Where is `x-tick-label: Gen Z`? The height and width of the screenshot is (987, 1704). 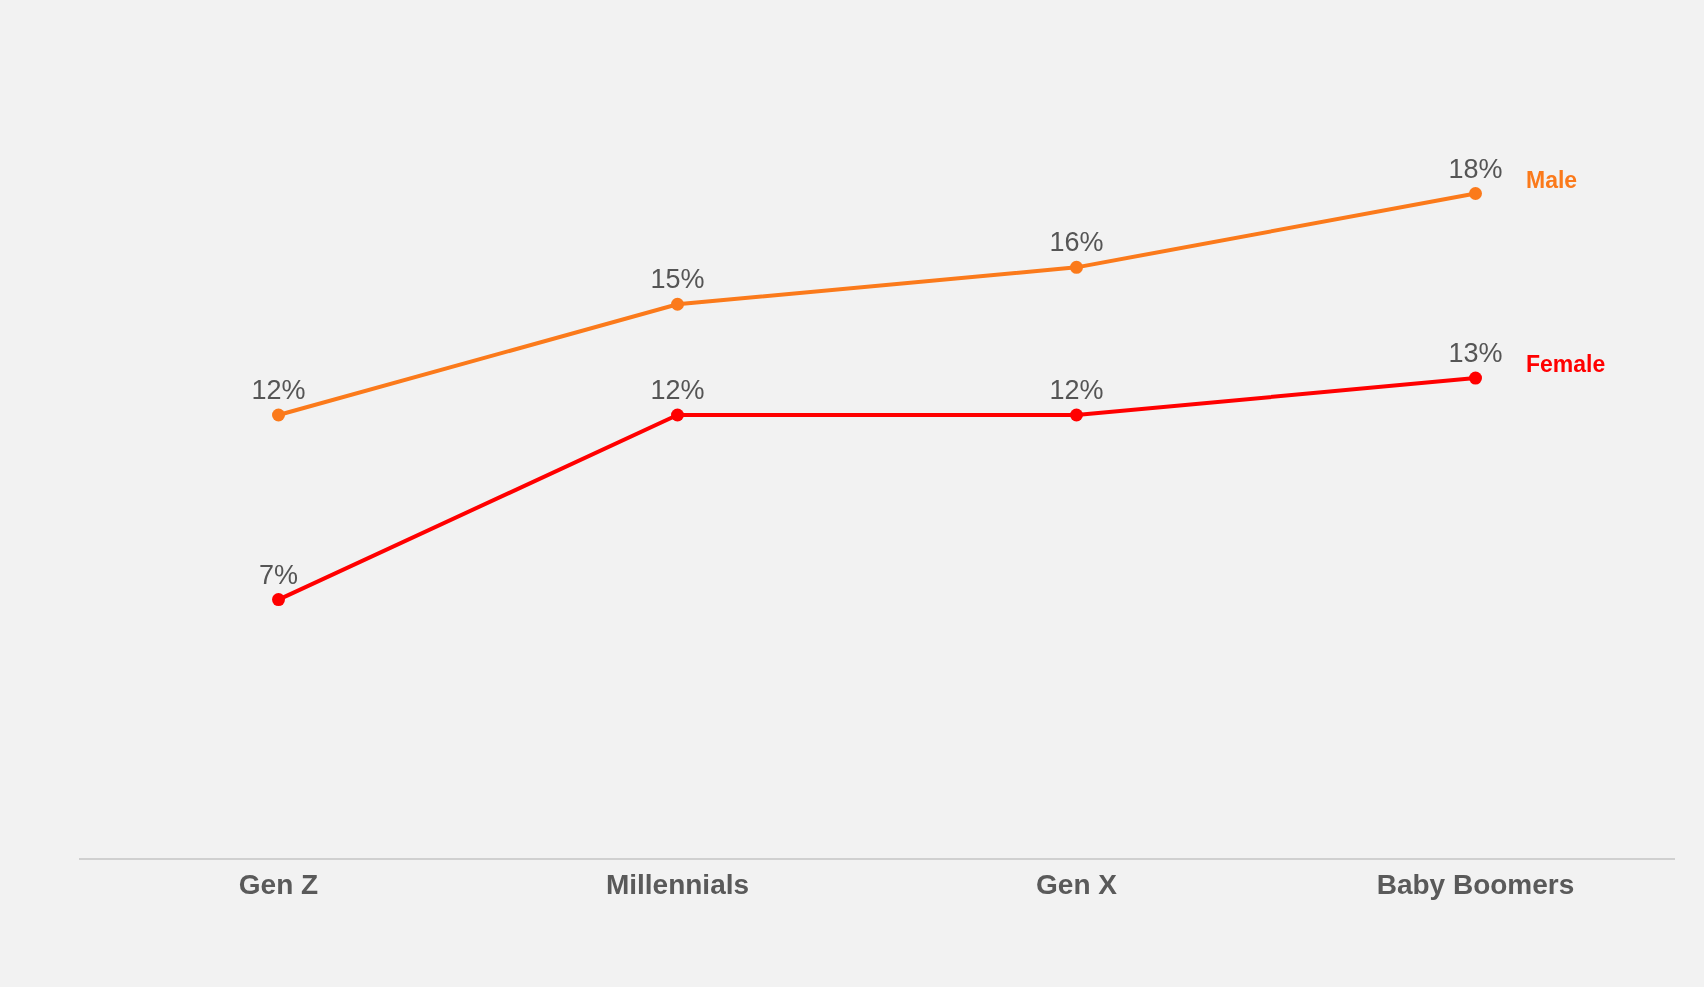 x-tick-label: Gen Z is located at coordinates (278, 884).